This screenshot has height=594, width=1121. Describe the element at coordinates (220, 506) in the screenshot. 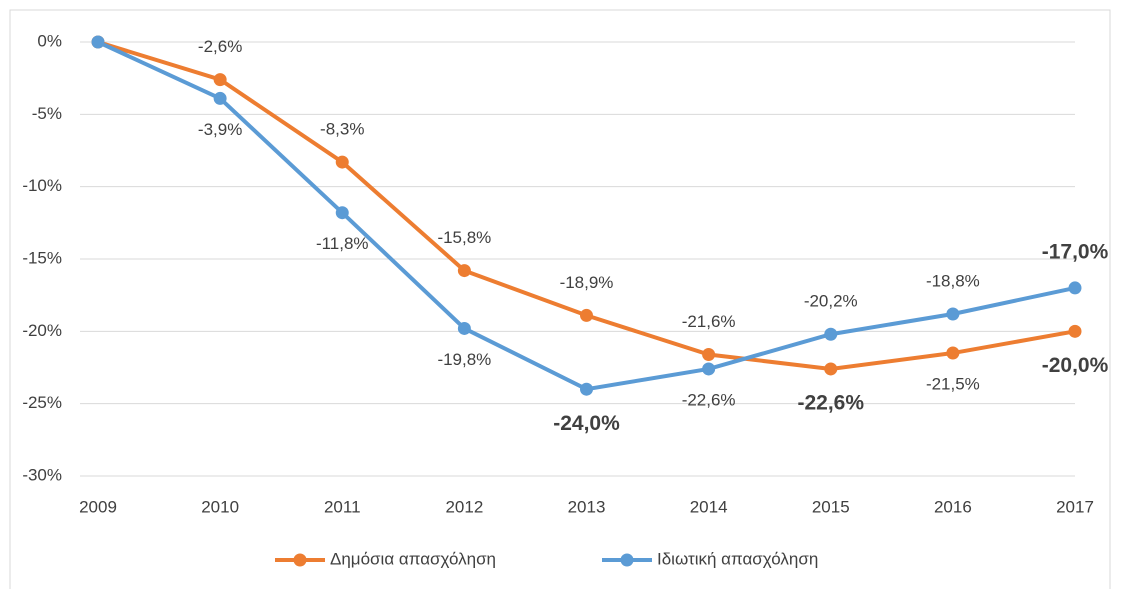

I see `x-tick-label: 2010` at that location.